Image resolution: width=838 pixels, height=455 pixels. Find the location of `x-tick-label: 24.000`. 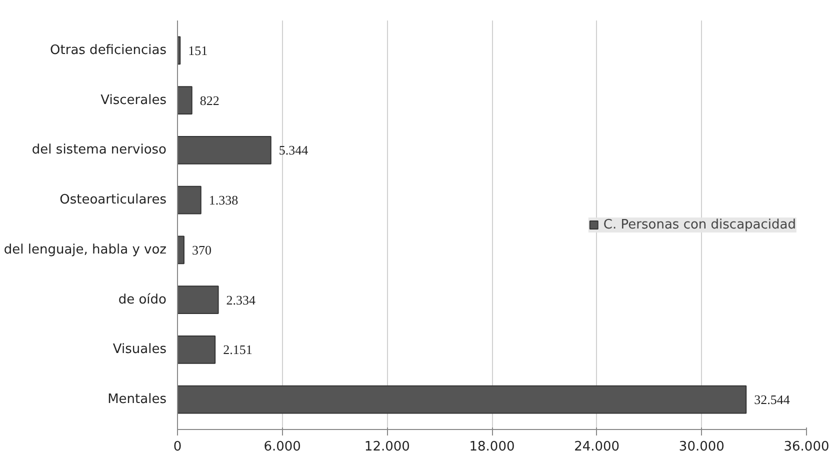

x-tick-label: 24.000 is located at coordinates (597, 447).